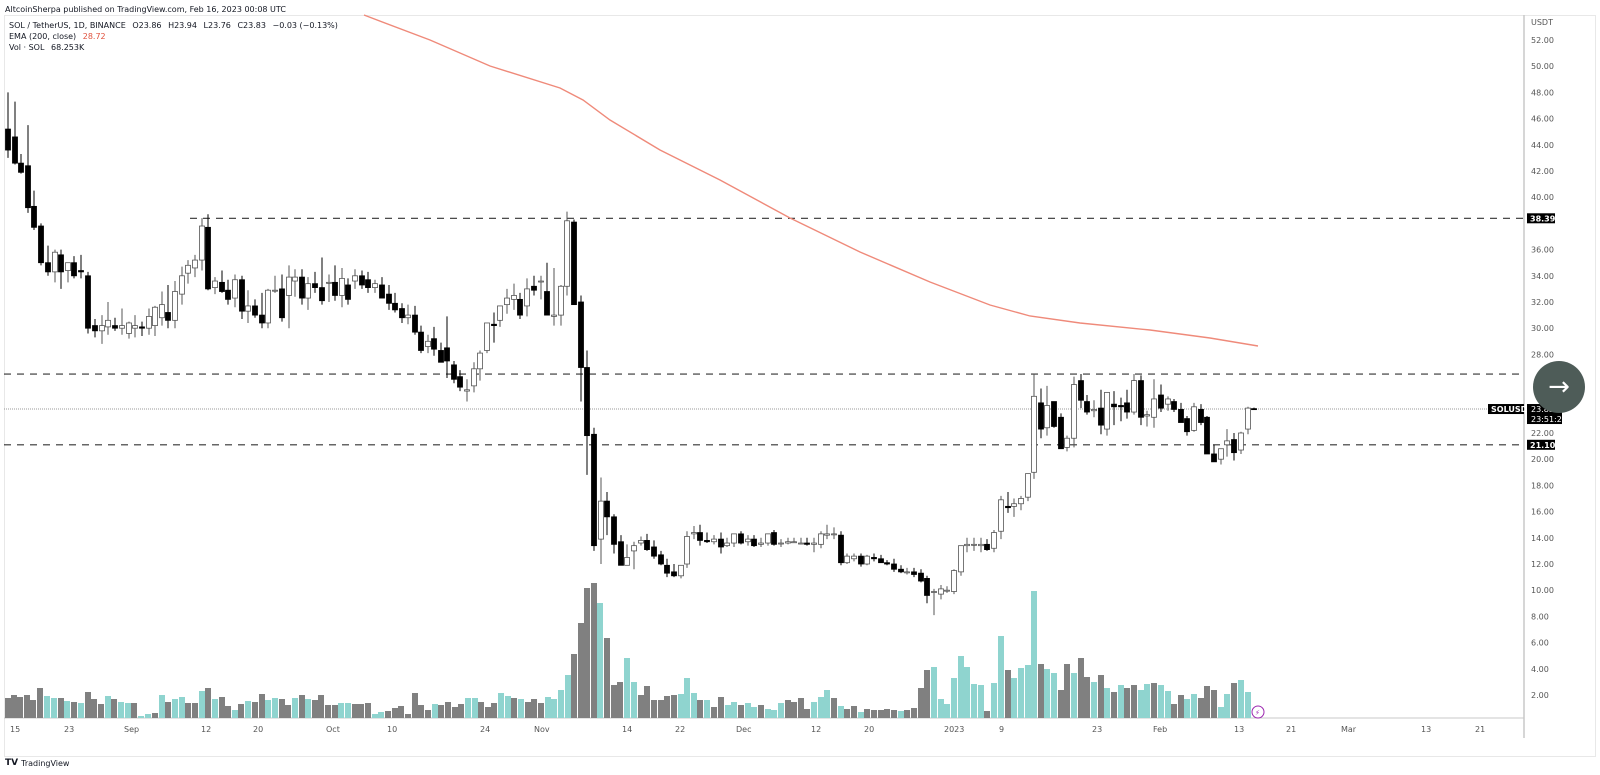  I want to click on symbol-label: SOL / TetherUS, 1D, BINANCE, so click(67, 25).